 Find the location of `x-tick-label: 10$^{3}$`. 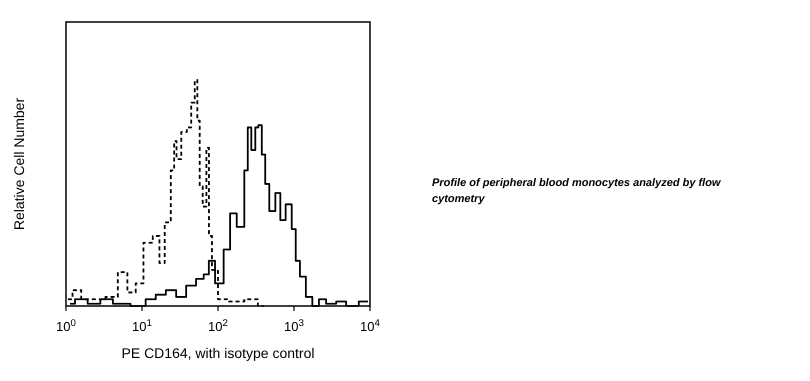

x-tick-label: 10$^{3}$ is located at coordinates (294, 326).